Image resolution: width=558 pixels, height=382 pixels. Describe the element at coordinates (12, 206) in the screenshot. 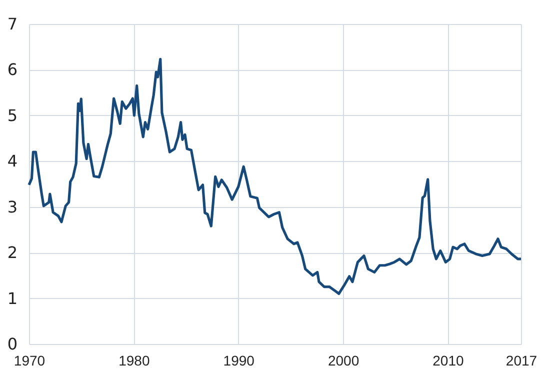

I see `y-tick-label: 3` at that location.